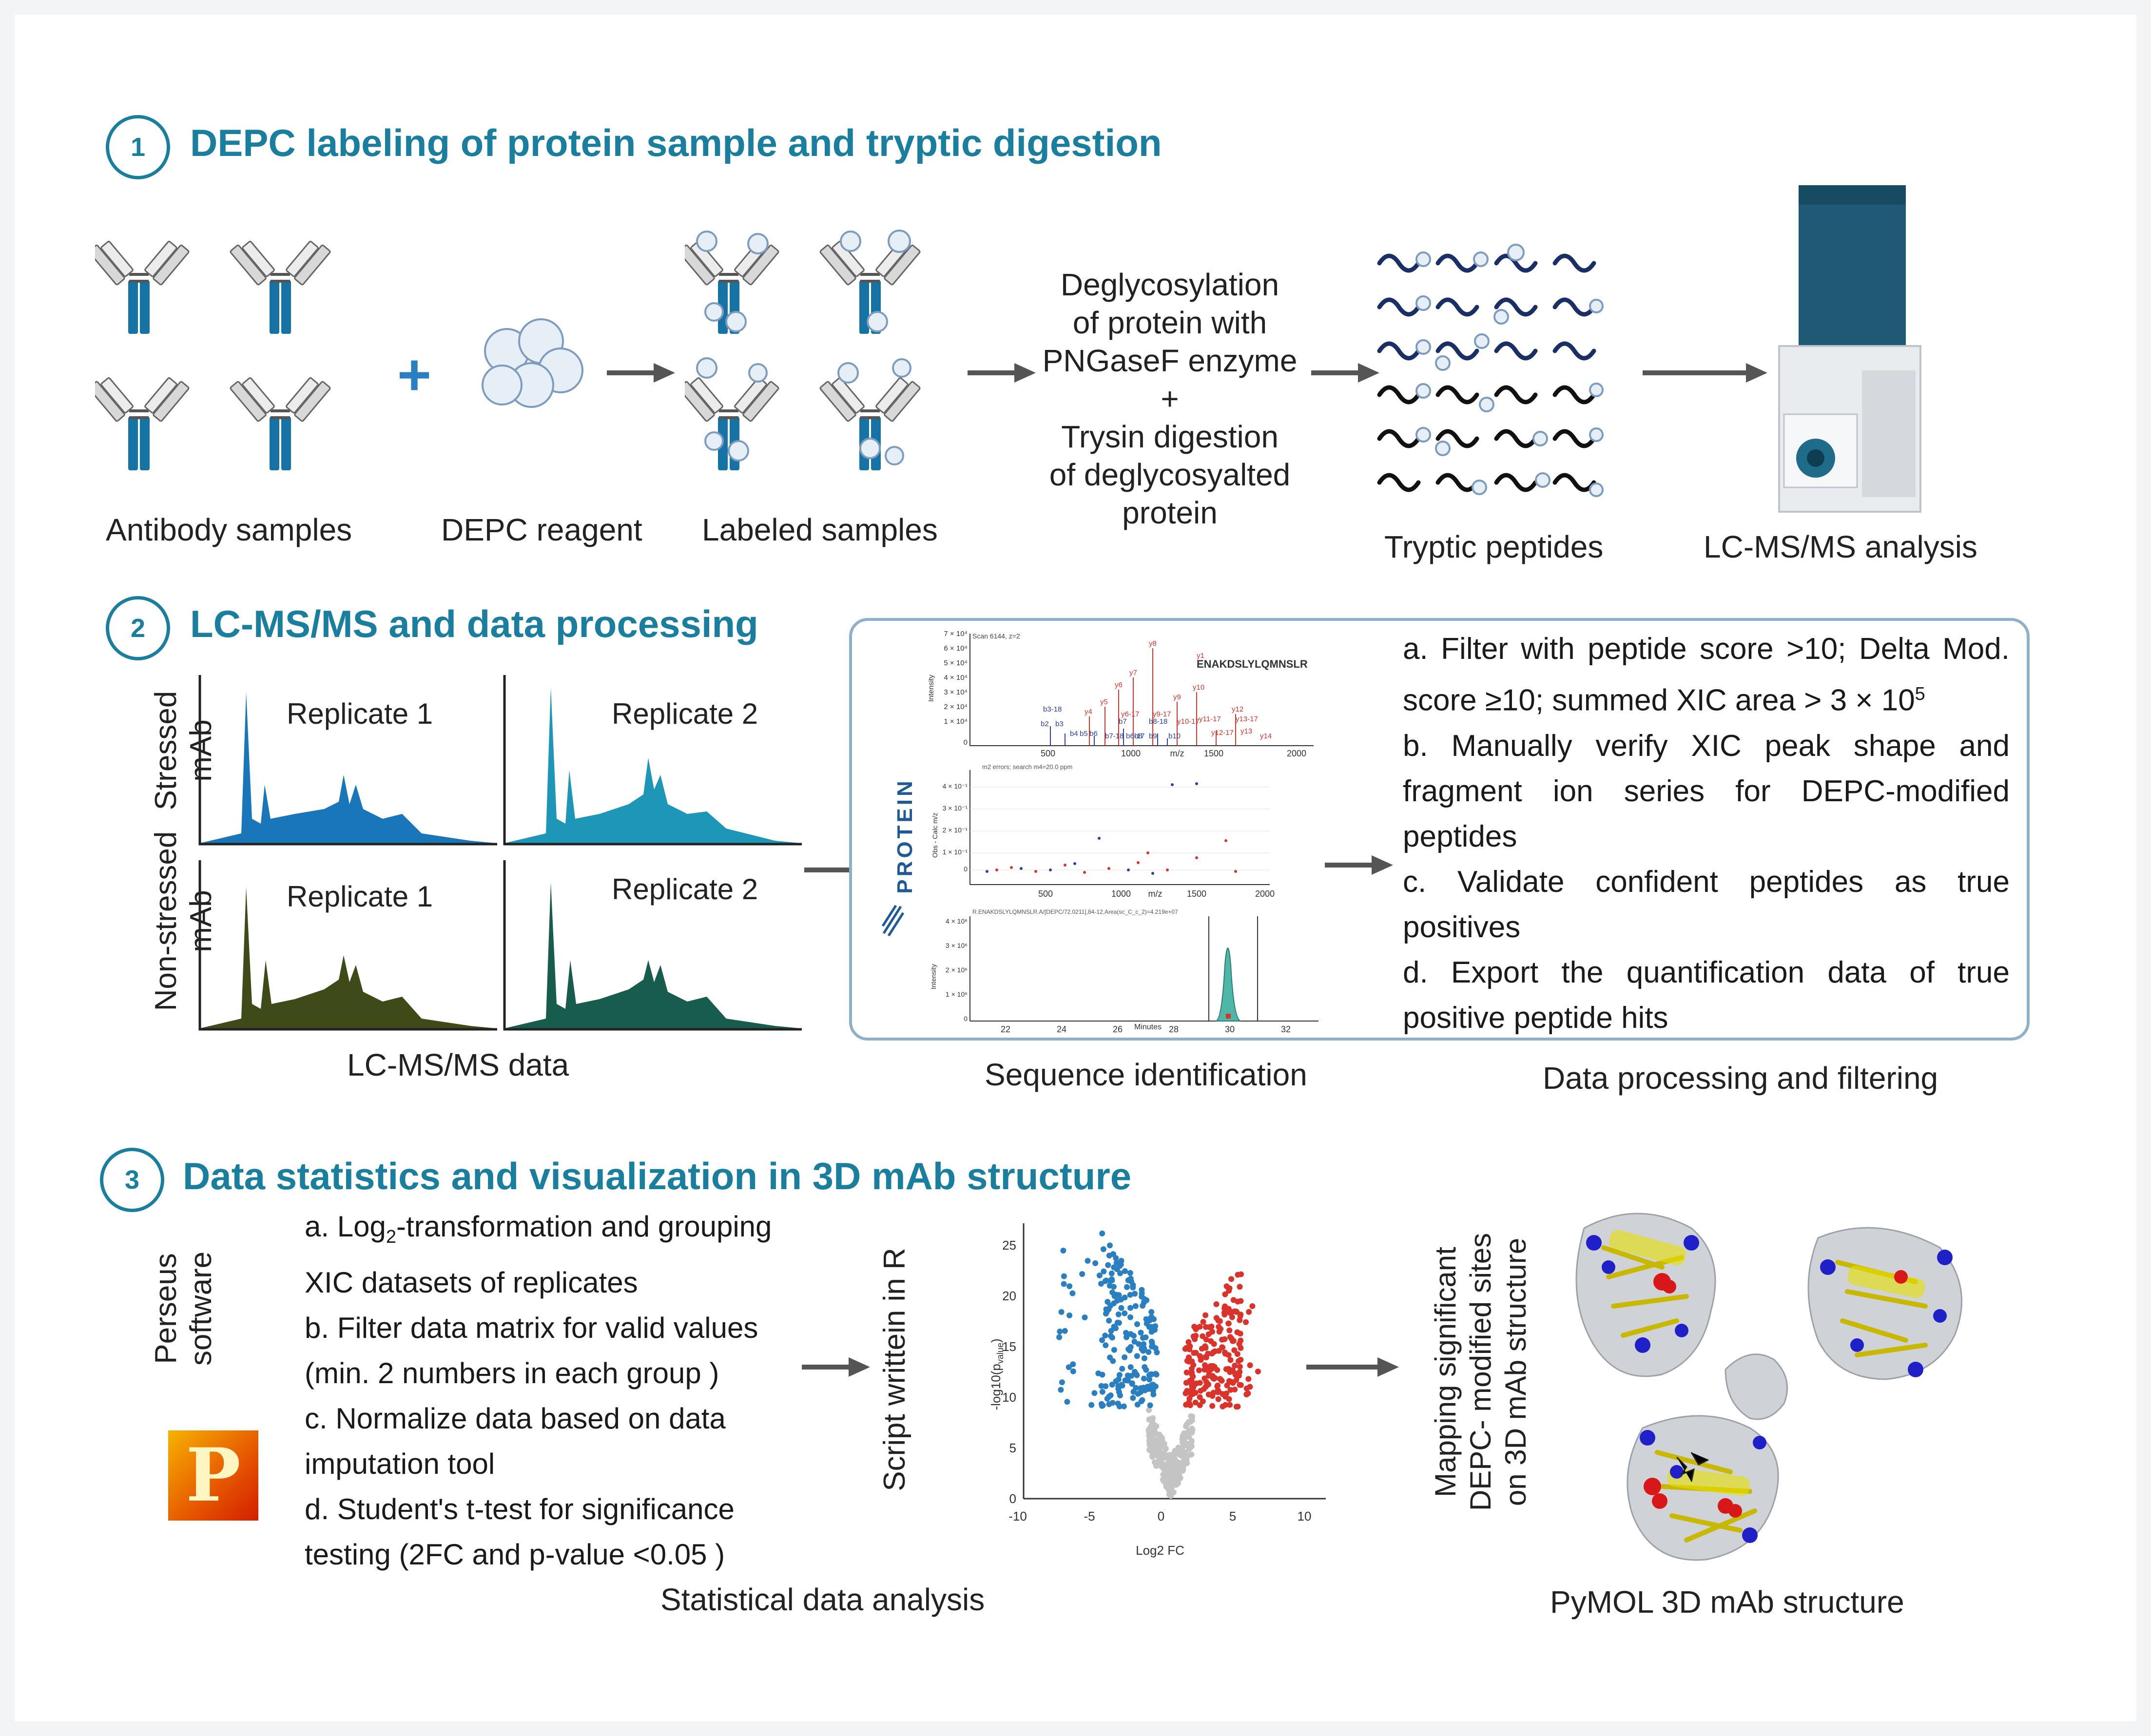 This screenshot has height=1736, width=2151. Describe the element at coordinates (184, 1308) in the screenshot. I see `perseus-software-label: Perseus software` at that location.